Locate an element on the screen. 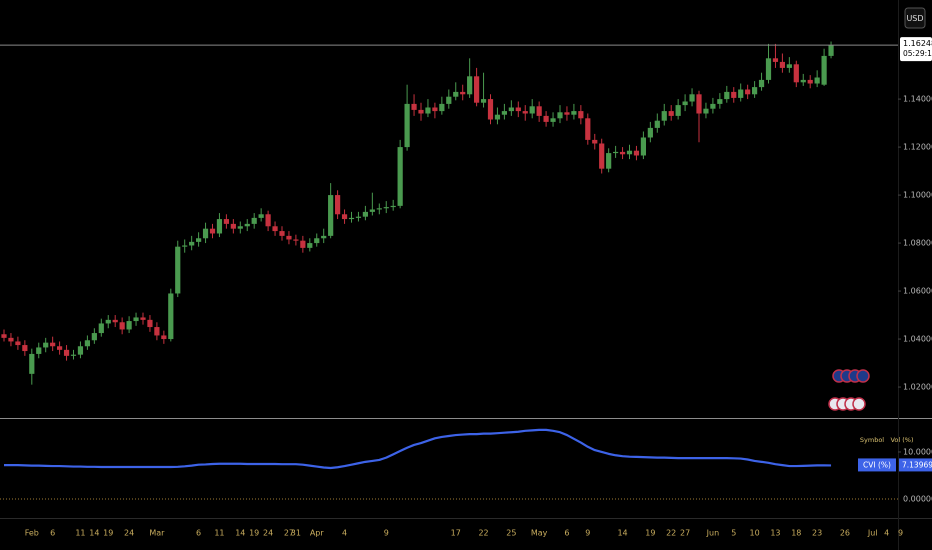 Image resolution: width=932 pixels, height=550 pixels. legend-header: Vol (%) is located at coordinates (901, 440).